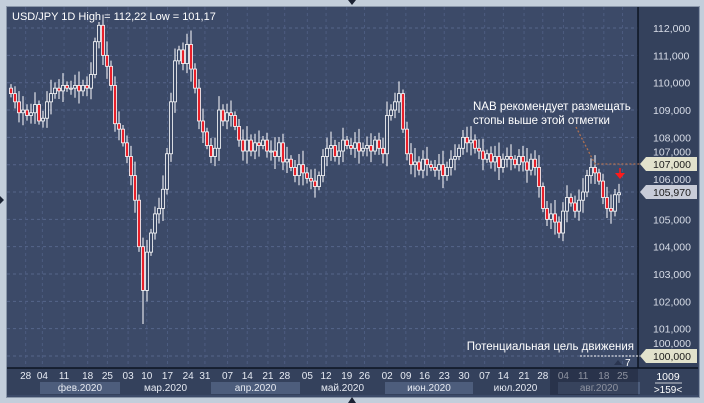  I want to click on left-handle-icon, so click(2, 200).